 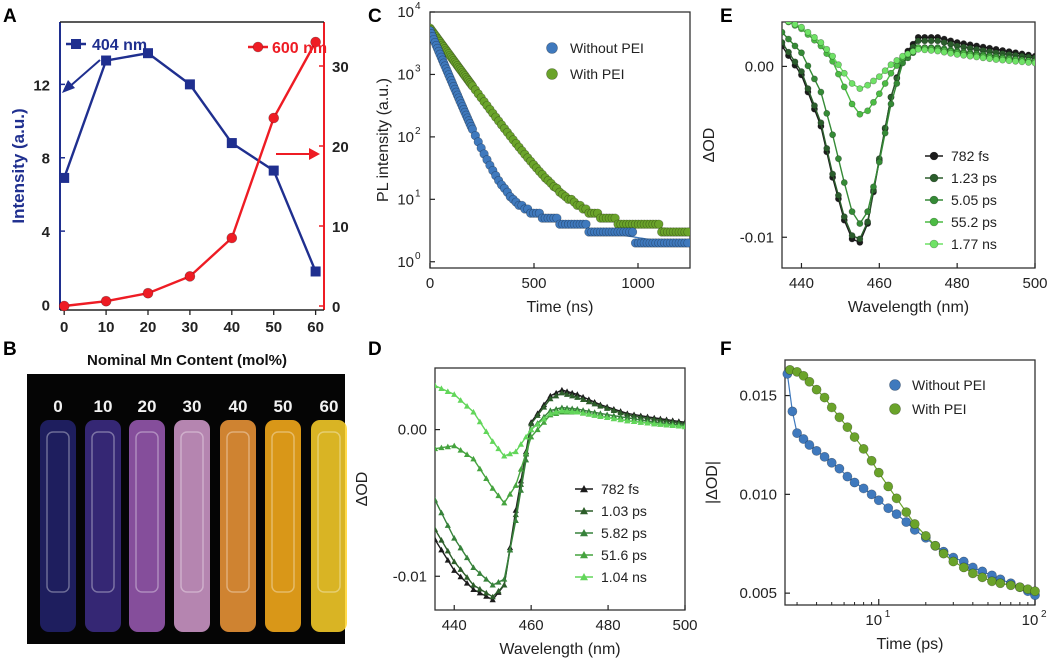 What do you see at coordinates (412, 430) in the screenshot?
I see `y-tick-label: 0.00` at bounding box center [412, 430].